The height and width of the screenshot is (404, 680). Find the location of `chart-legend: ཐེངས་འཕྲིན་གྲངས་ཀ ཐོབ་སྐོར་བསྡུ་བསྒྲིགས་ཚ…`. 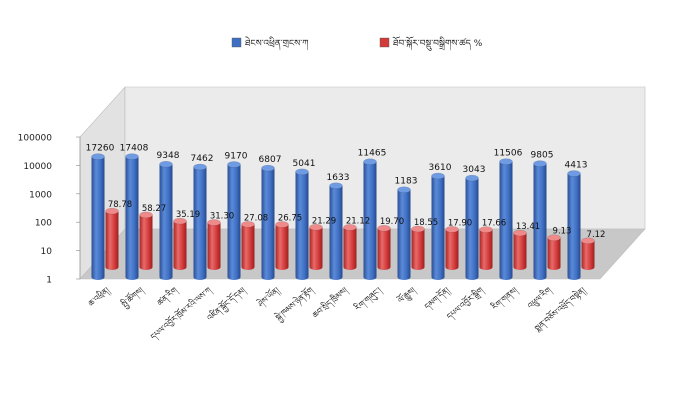

chart-legend: ཐེངས་འཕྲིན་གྲངས་ཀ ཐོབ་སྐོར་བསྡུ་བསྒྲིགས་ཚ… is located at coordinates (357, 43).